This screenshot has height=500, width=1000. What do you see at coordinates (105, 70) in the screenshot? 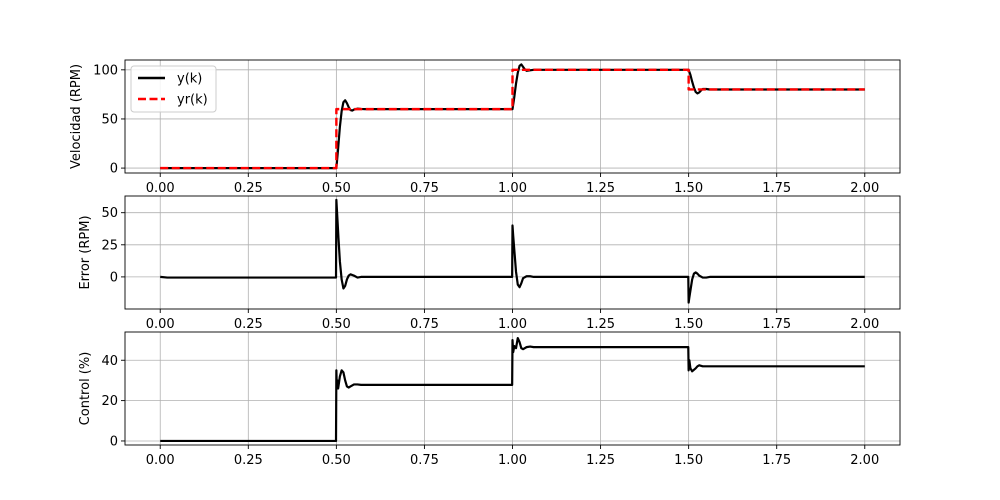
I see `y-tick-label: 100` at bounding box center [105, 70].